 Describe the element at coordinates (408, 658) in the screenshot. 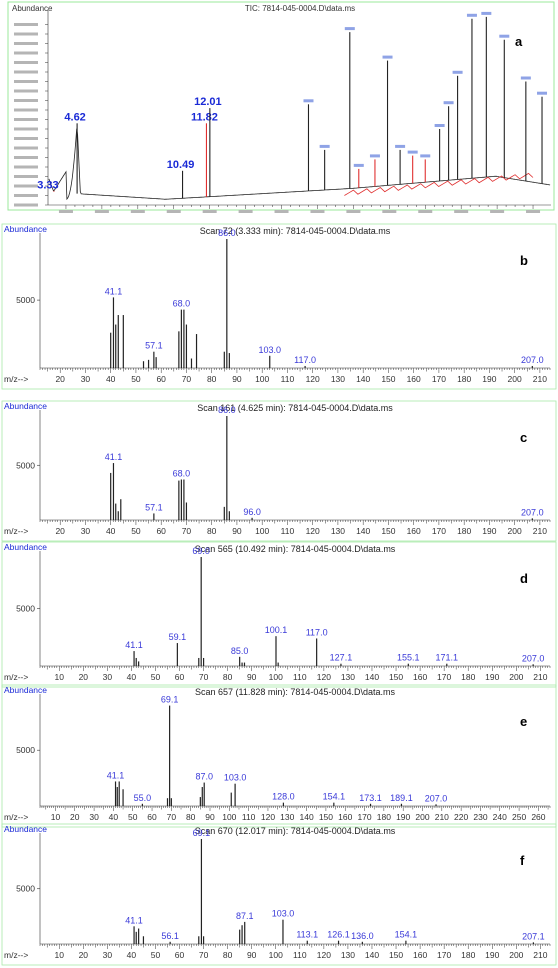

I see `panel-d-peak-label: 155.1` at that location.